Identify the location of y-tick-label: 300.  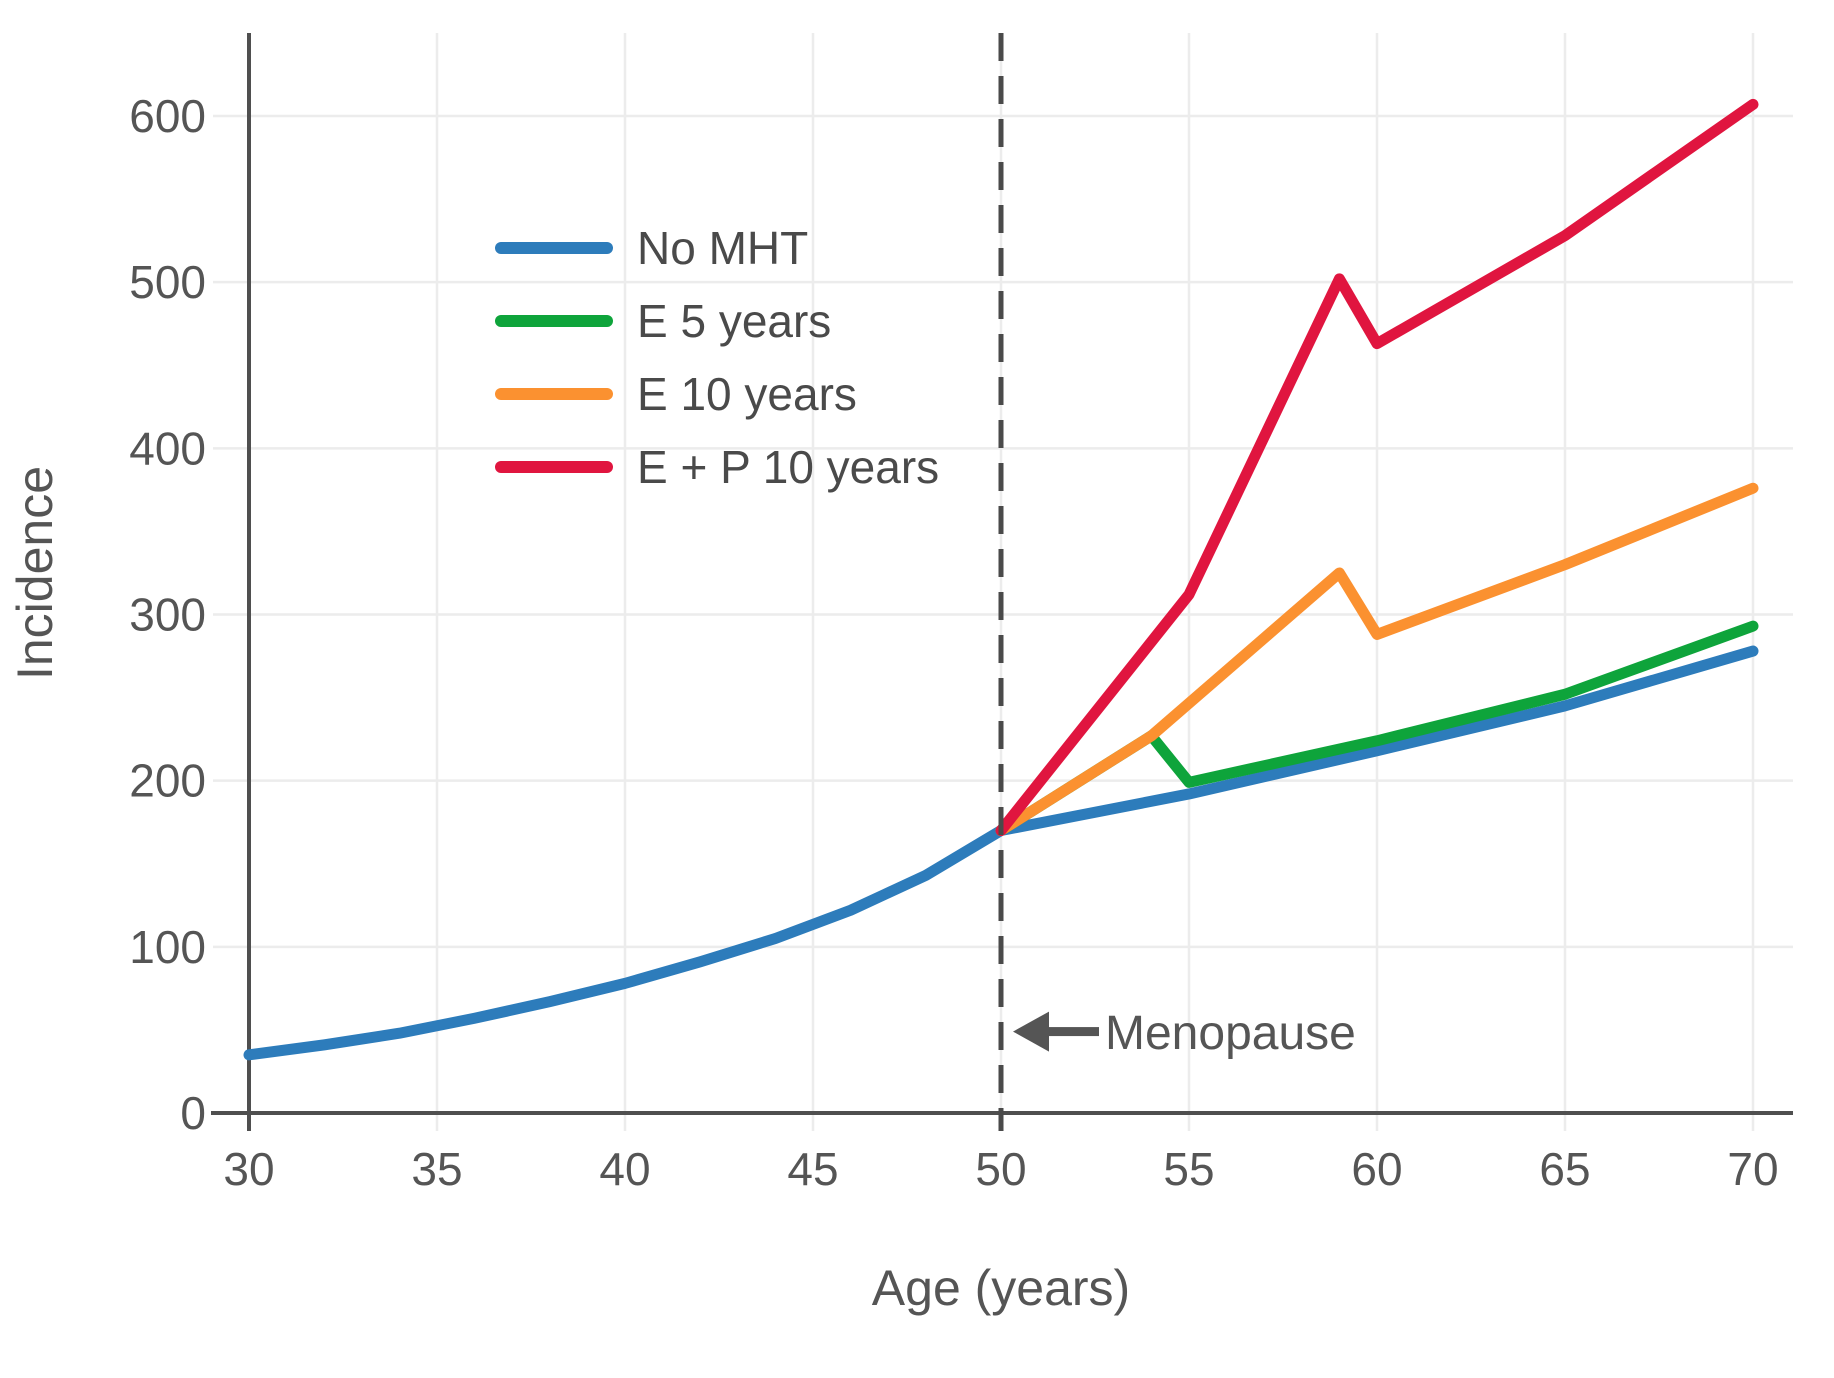
(167, 615).